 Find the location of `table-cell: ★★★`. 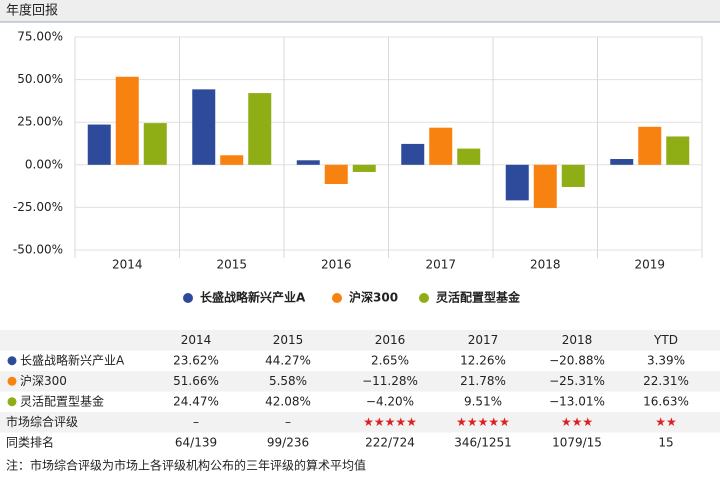

table-cell: ★★★ is located at coordinates (577, 422).